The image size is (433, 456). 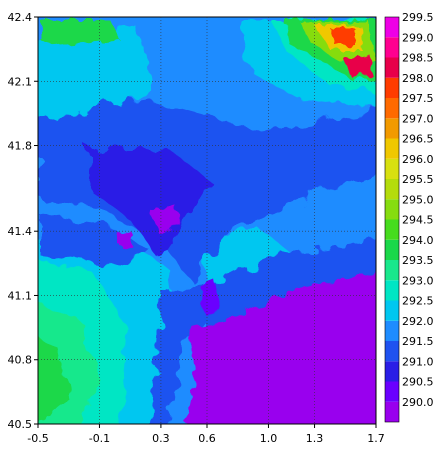 I want to click on x-axis: -0.5 -0.1 0.3 0.6 1.0 1.3 1.7, so click(x=206, y=434).